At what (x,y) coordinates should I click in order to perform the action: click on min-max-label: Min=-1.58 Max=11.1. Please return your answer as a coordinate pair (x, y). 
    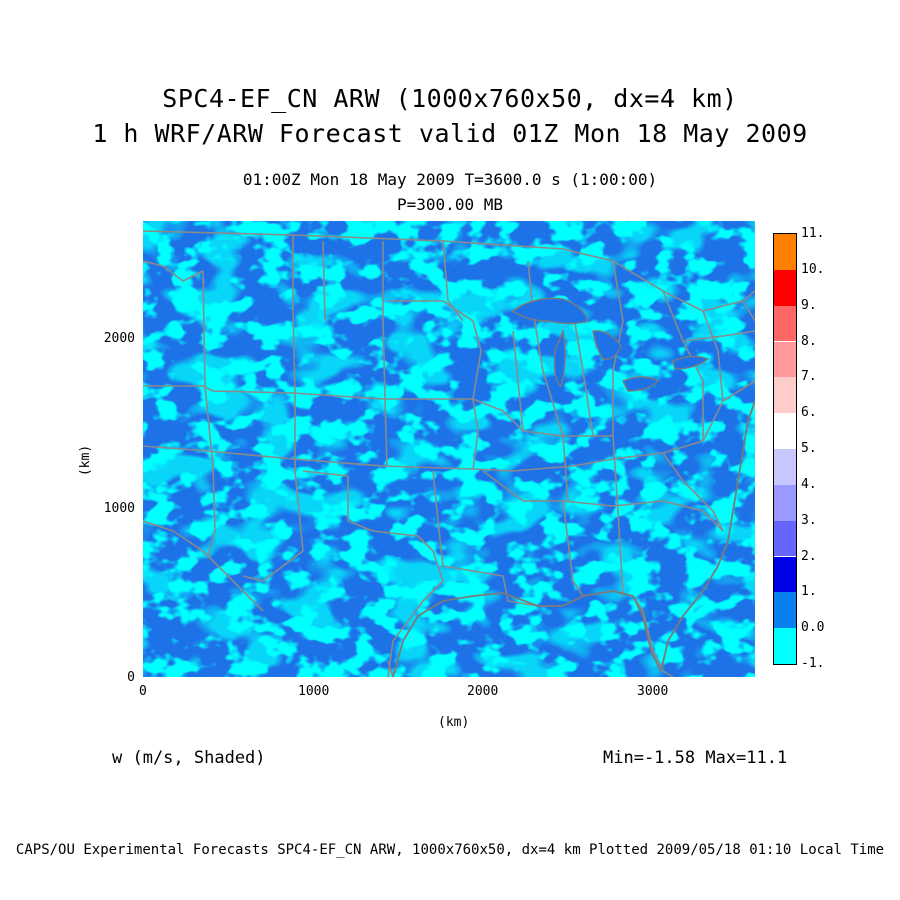
    Looking at the image, I should click on (695, 758).